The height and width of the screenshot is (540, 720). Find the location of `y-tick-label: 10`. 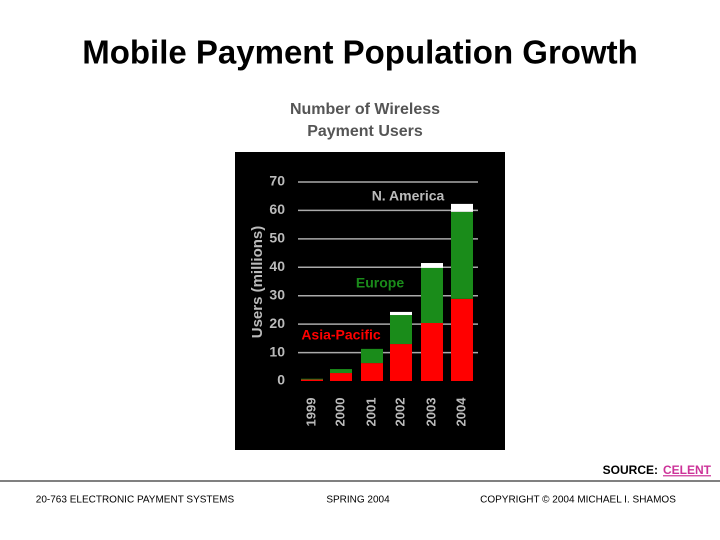

y-tick-label: 10 is located at coordinates (277, 351).